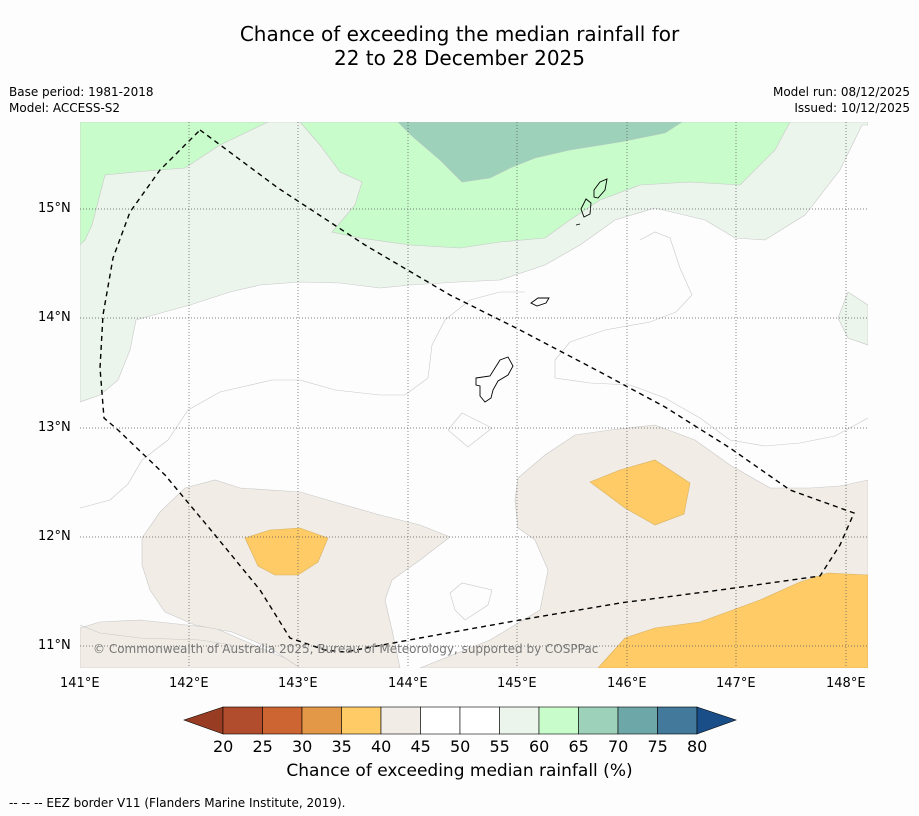  Describe the element at coordinates (697, 746) in the screenshot. I see `colorbar-tick-label: 80` at that location.